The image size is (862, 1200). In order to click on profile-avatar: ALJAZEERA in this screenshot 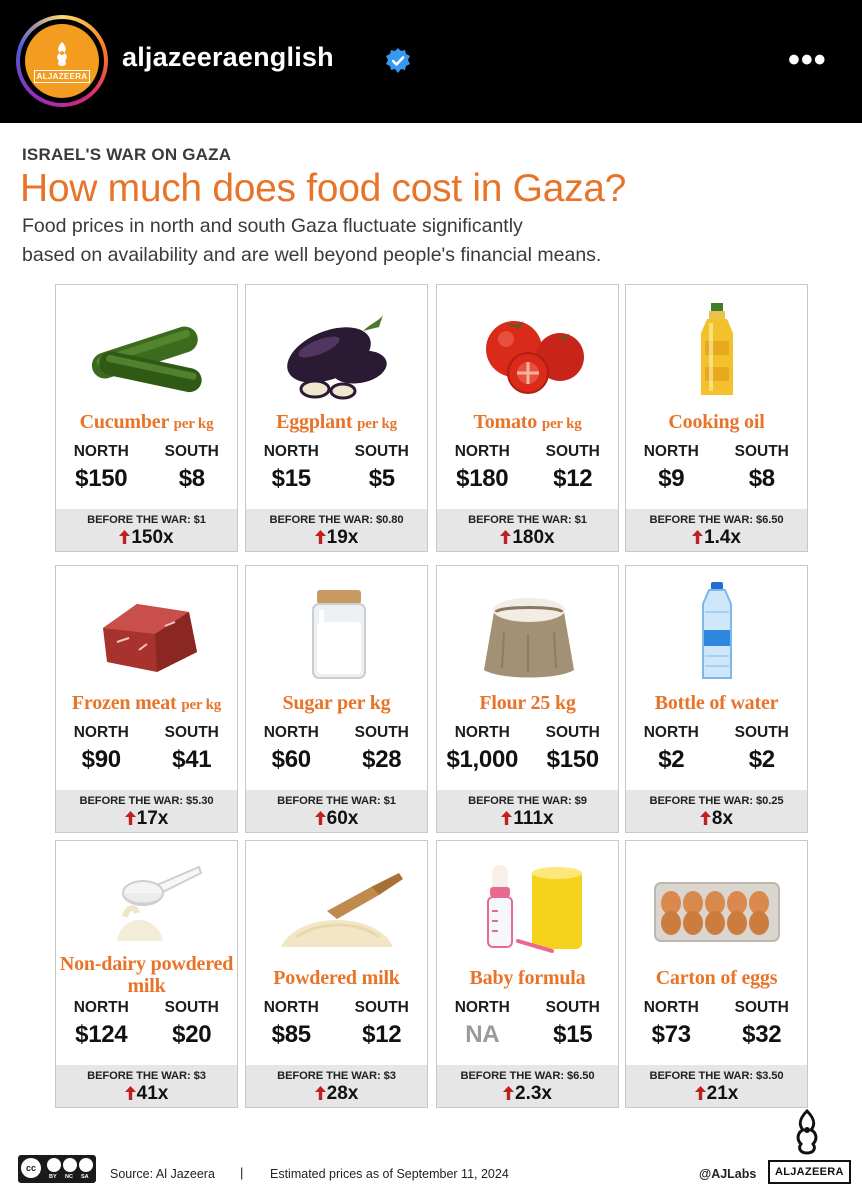, I will do `click(62, 61)`.